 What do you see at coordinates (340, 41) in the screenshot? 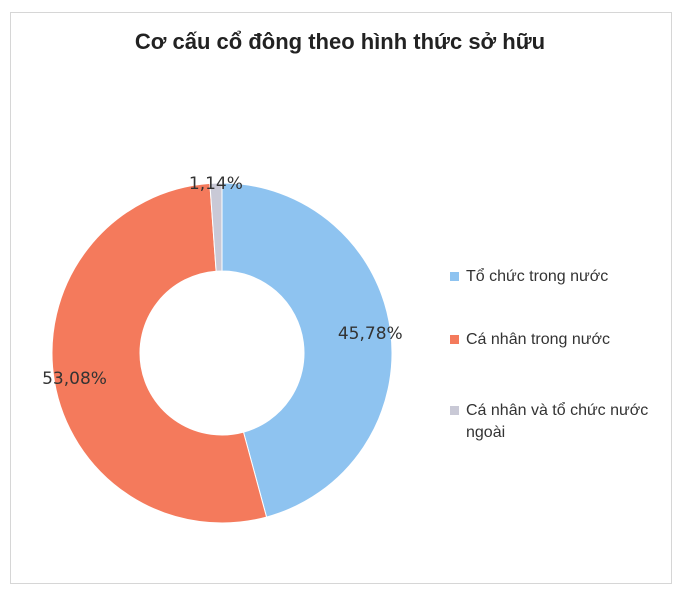
I see `chart-title: Cơ cấu cổ đông theo hình thức sở hữu` at bounding box center [340, 41].